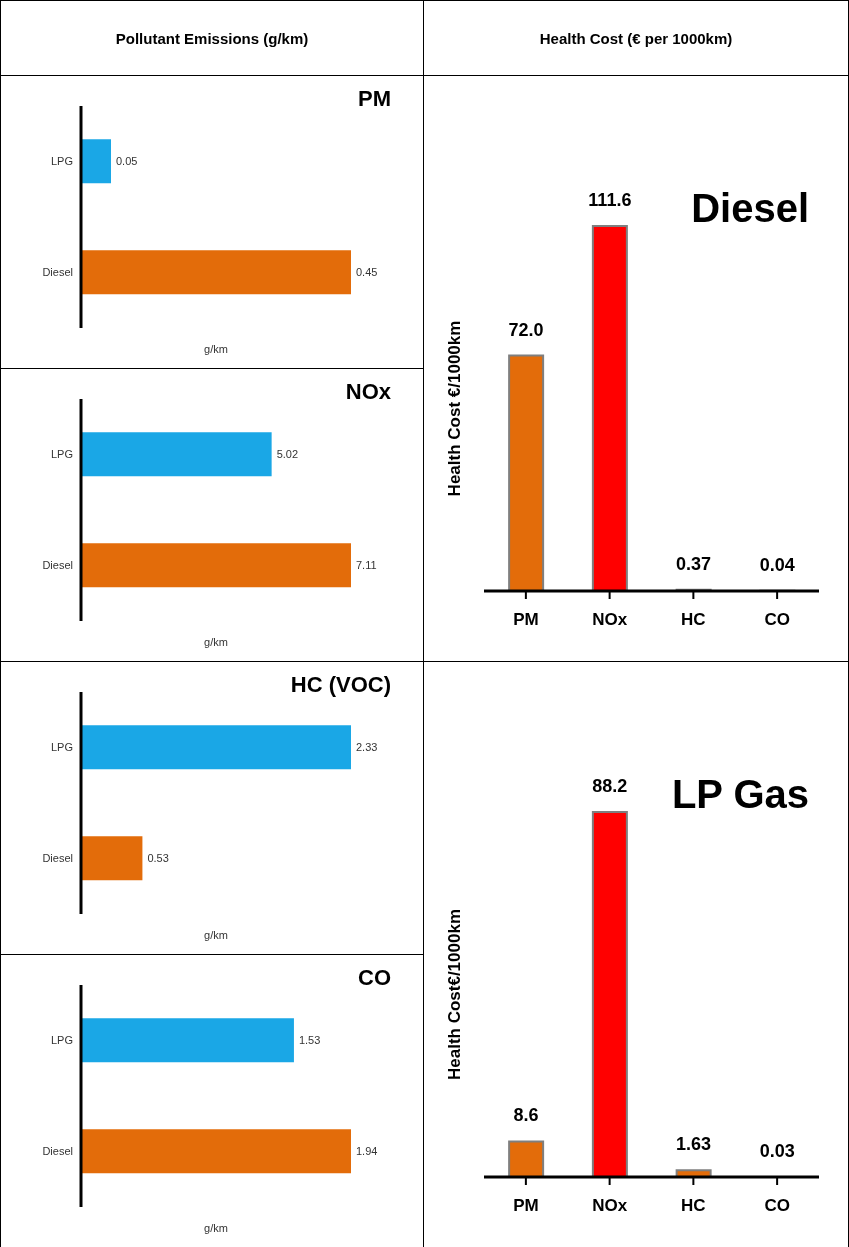 The width and height of the screenshot is (849, 1247). I want to click on chart-title: NOx, so click(368, 392).